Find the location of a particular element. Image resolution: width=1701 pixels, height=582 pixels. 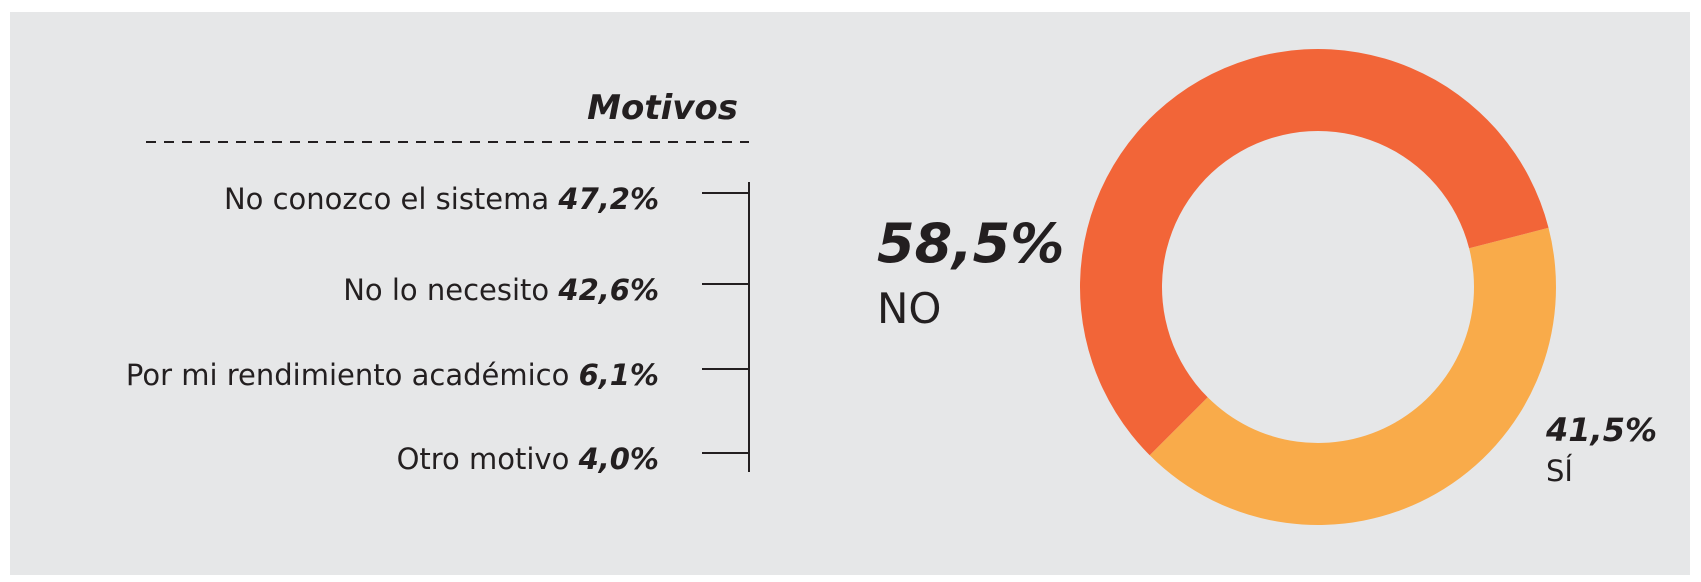

motive-label: No lo necesito is located at coordinates (446, 290).